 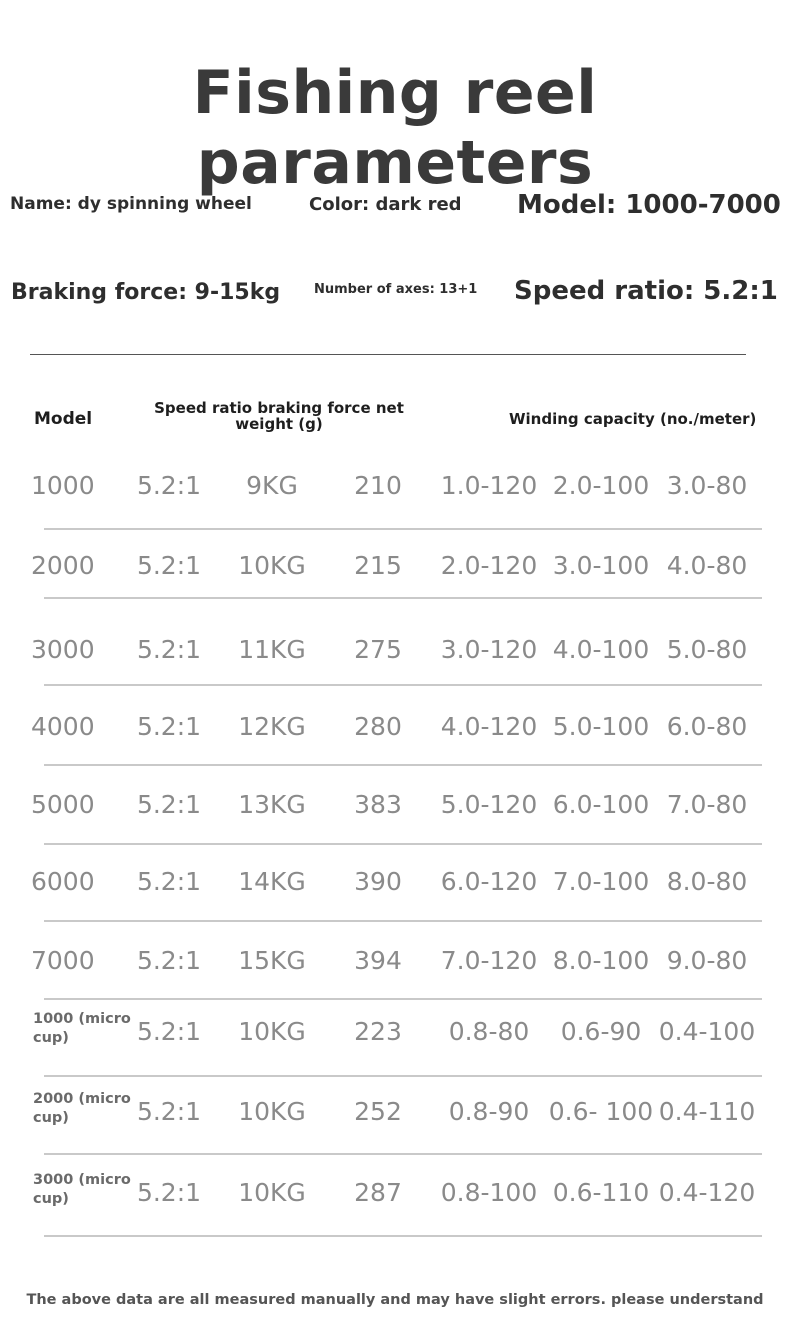 What do you see at coordinates (131, 204) in the screenshot?
I see `spec-name: Name: dy spinning wheel` at bounding box center [131, 204].